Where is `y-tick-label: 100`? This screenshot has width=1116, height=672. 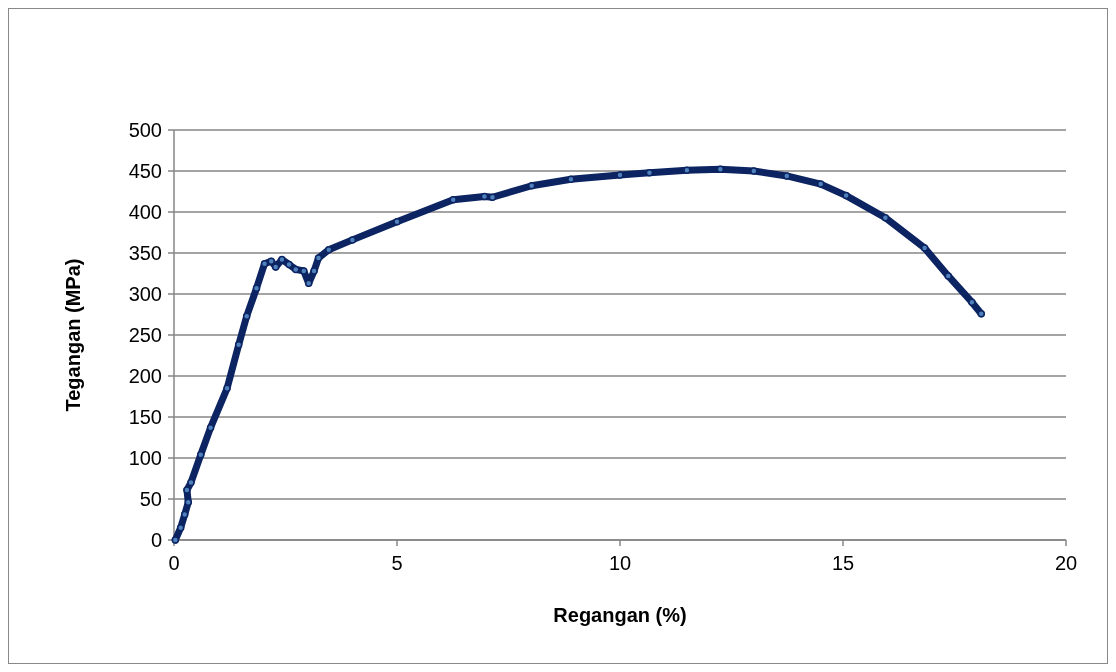
y-tick-label: 100 is located at coordinates (145, 458).